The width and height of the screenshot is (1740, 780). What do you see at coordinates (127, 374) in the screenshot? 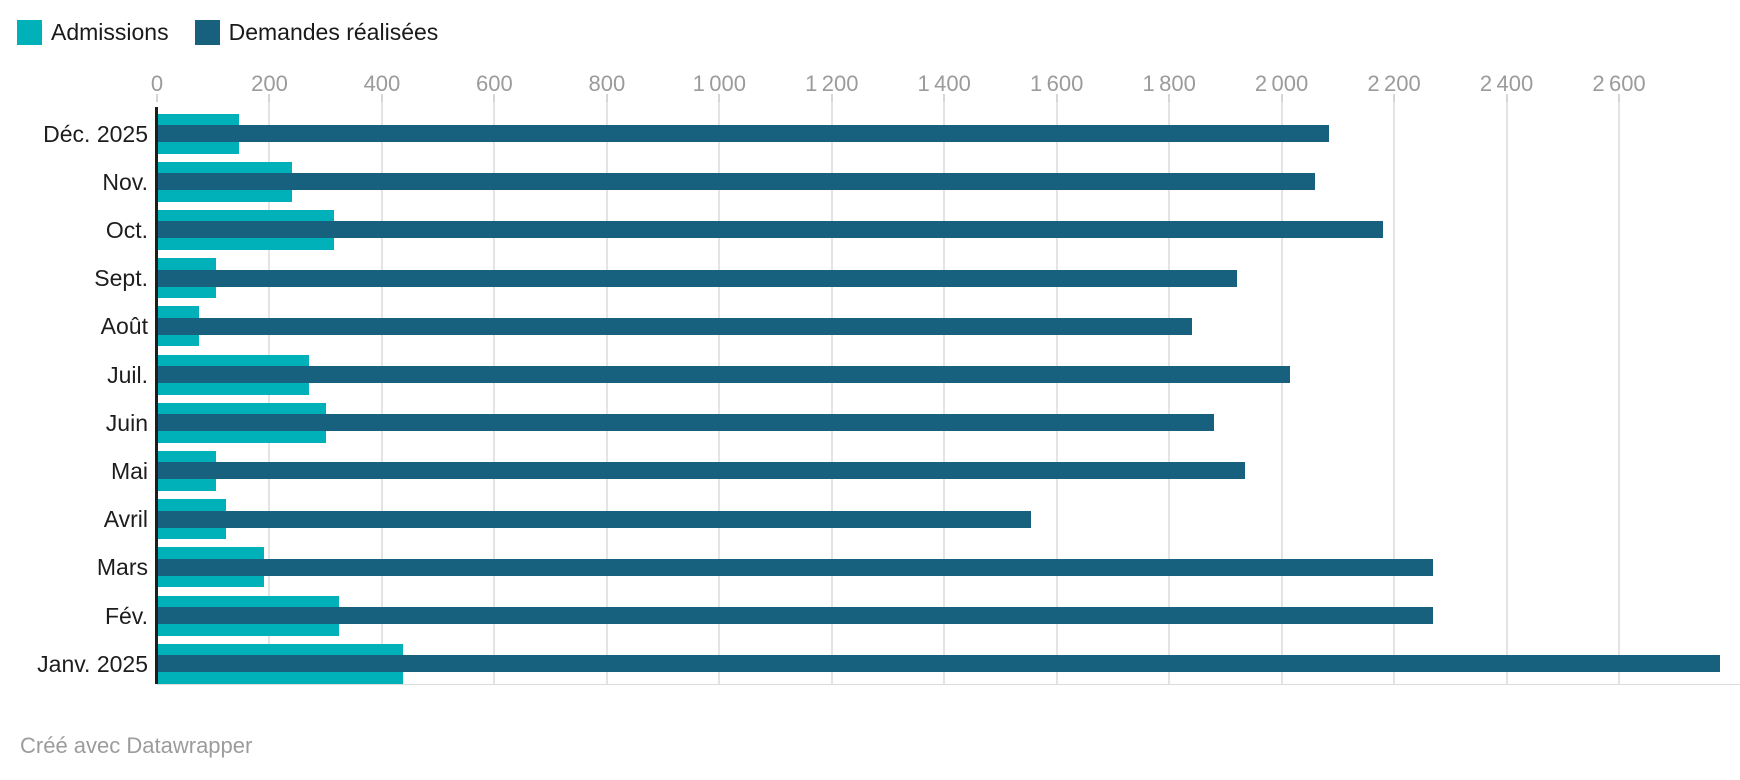
I see `row-label-6: Juil.` at bounding box center [127, 374].